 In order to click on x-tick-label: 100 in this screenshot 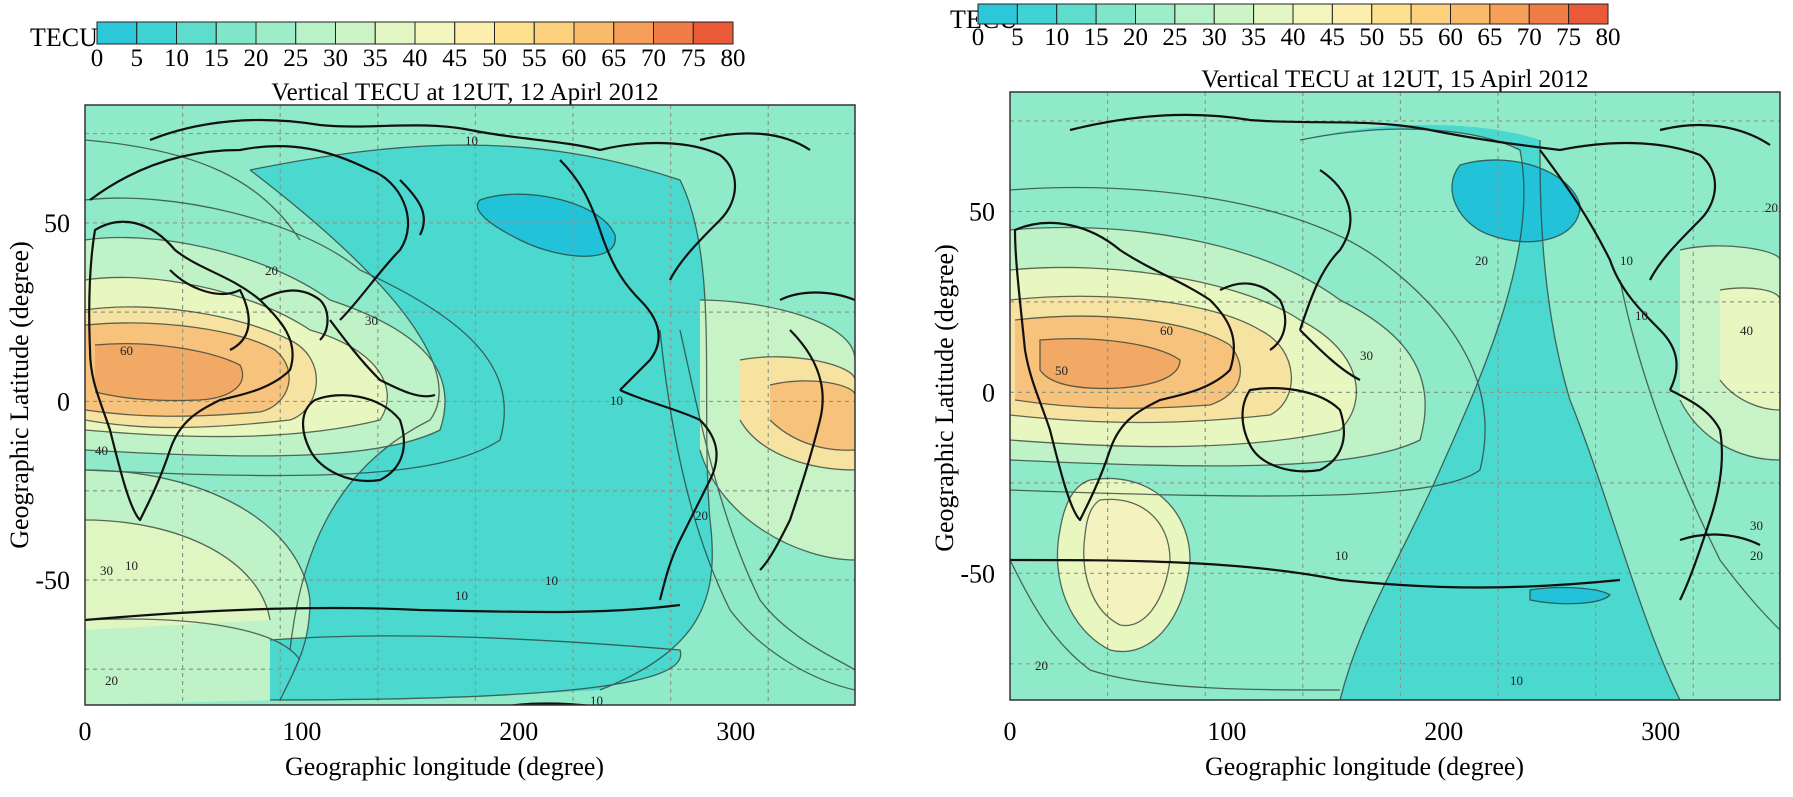, I will do `click(1226, 731)`.